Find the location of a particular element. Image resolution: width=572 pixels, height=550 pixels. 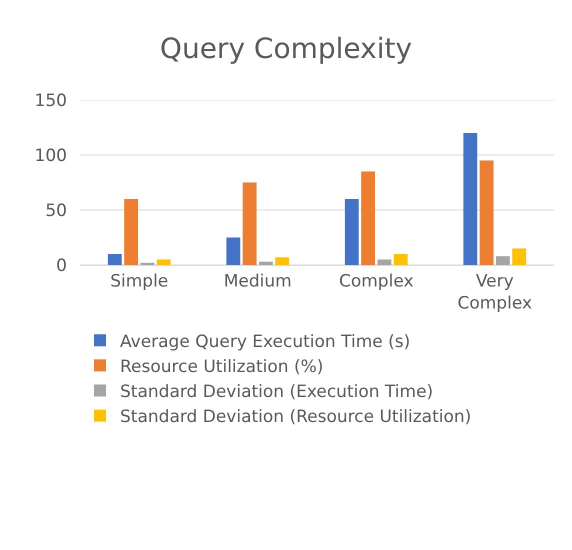

x-tick-label: Simple is located at coordinates (139, 281).